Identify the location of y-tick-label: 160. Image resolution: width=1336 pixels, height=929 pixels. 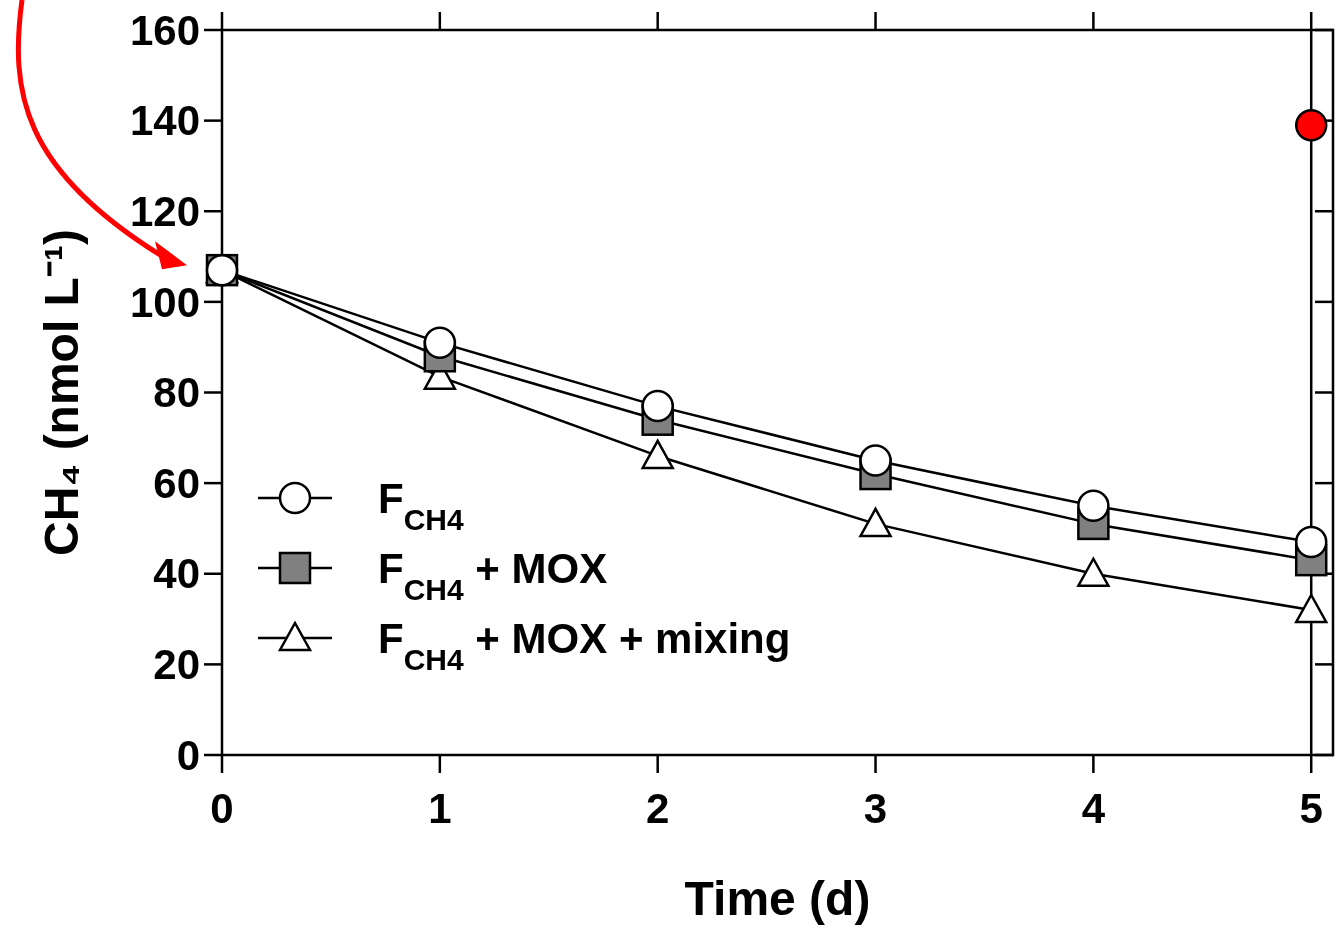
(164, 30).